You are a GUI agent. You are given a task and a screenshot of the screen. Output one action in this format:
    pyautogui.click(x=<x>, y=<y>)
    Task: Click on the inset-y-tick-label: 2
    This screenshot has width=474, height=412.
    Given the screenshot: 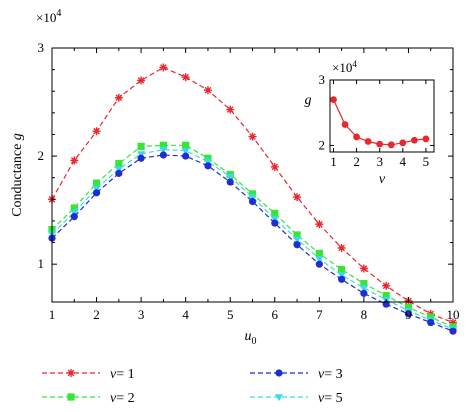 What is the action you would take?
    pyautogui.click(x=322, y=144)
    